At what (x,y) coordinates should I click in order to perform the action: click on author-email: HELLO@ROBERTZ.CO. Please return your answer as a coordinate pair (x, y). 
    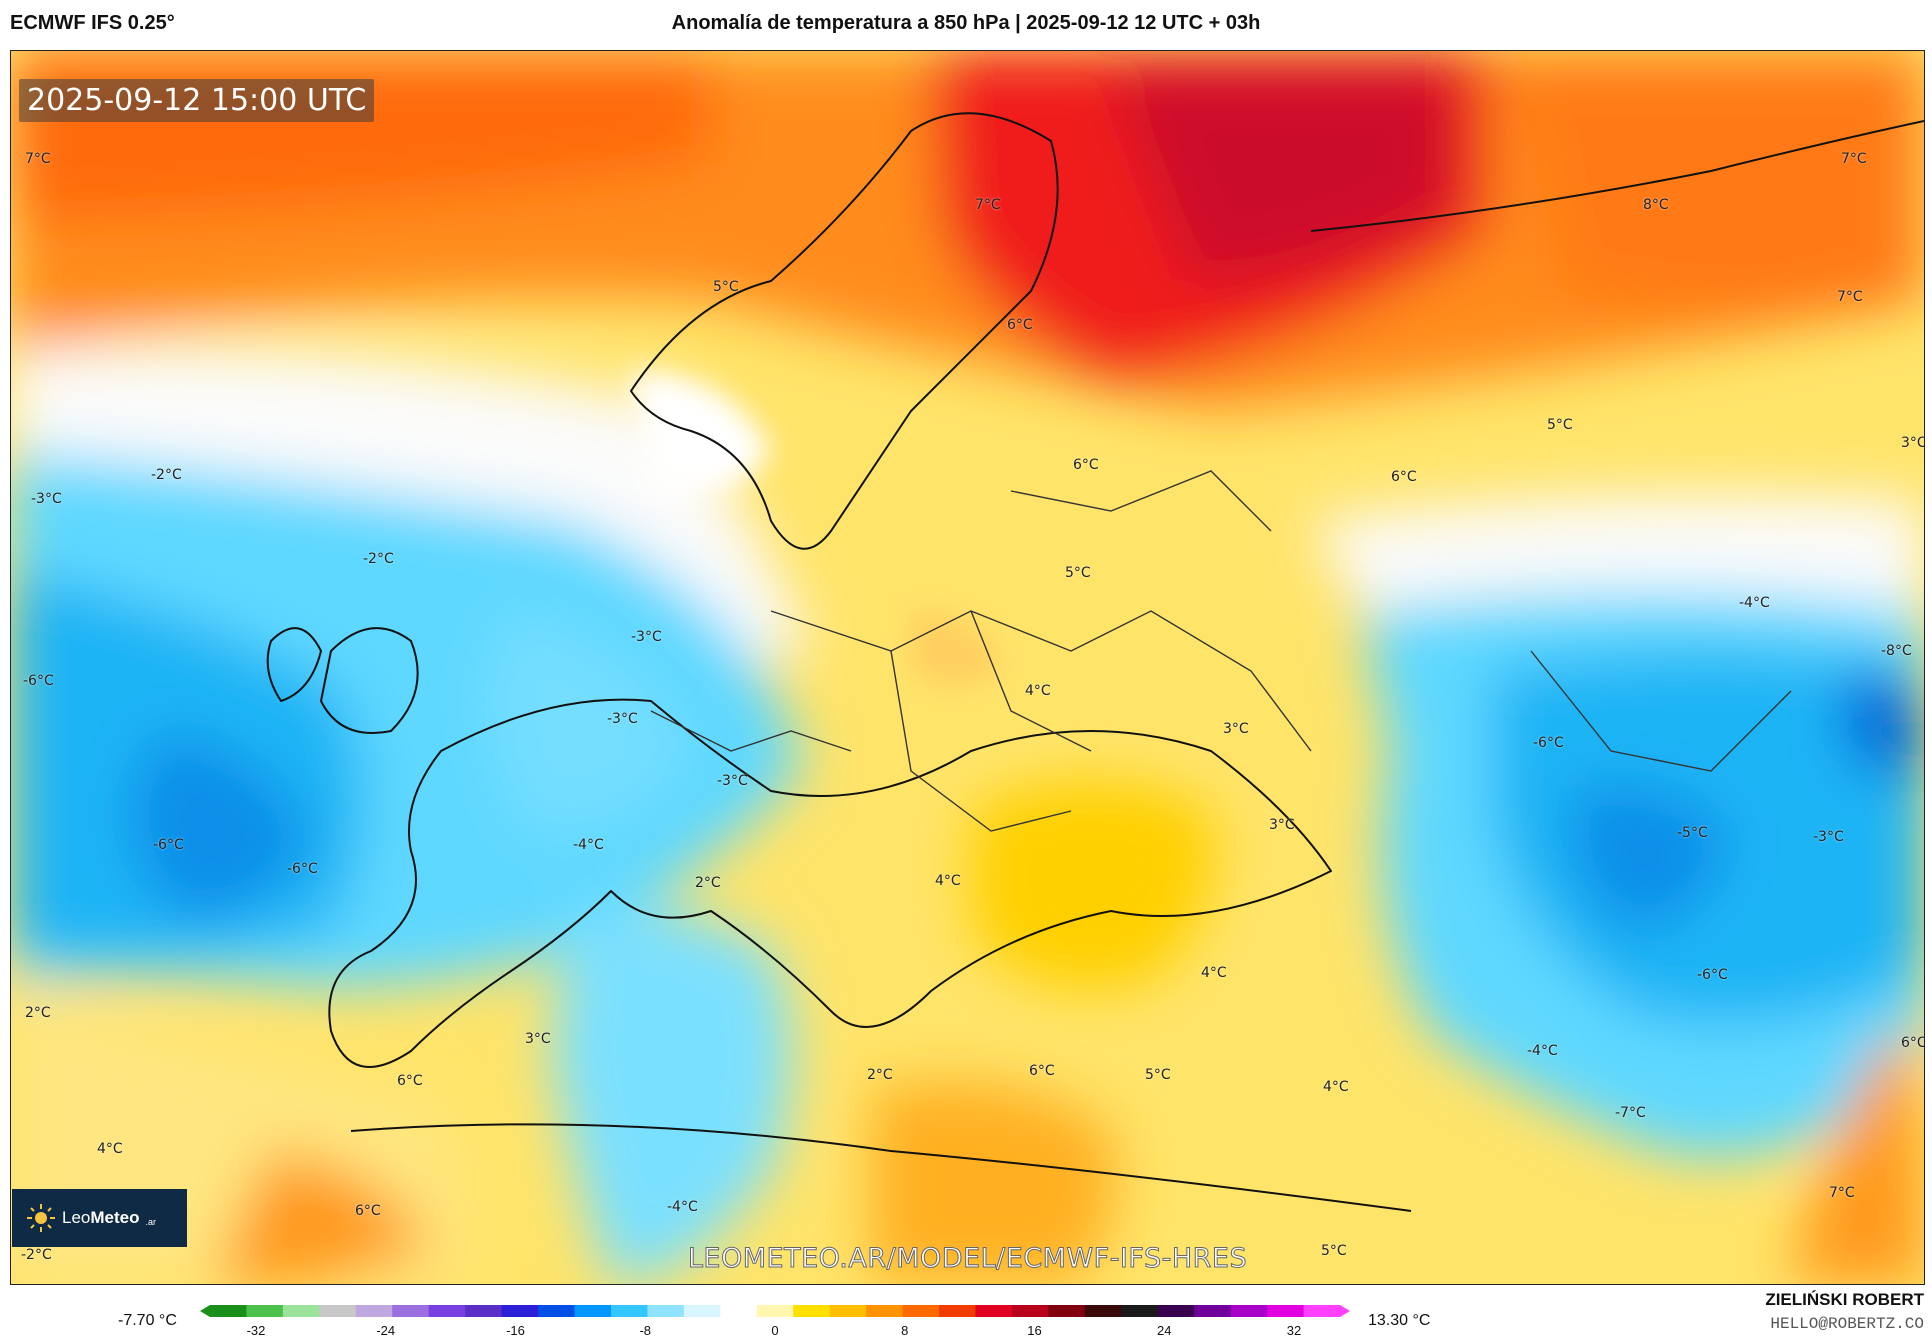
    Looking at the image, I should click on (1847, 1324).